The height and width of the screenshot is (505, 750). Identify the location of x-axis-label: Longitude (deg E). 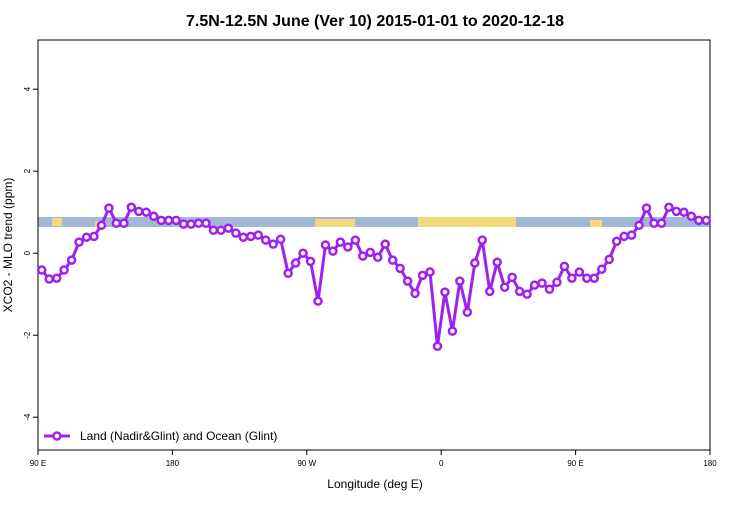
(374, 484).